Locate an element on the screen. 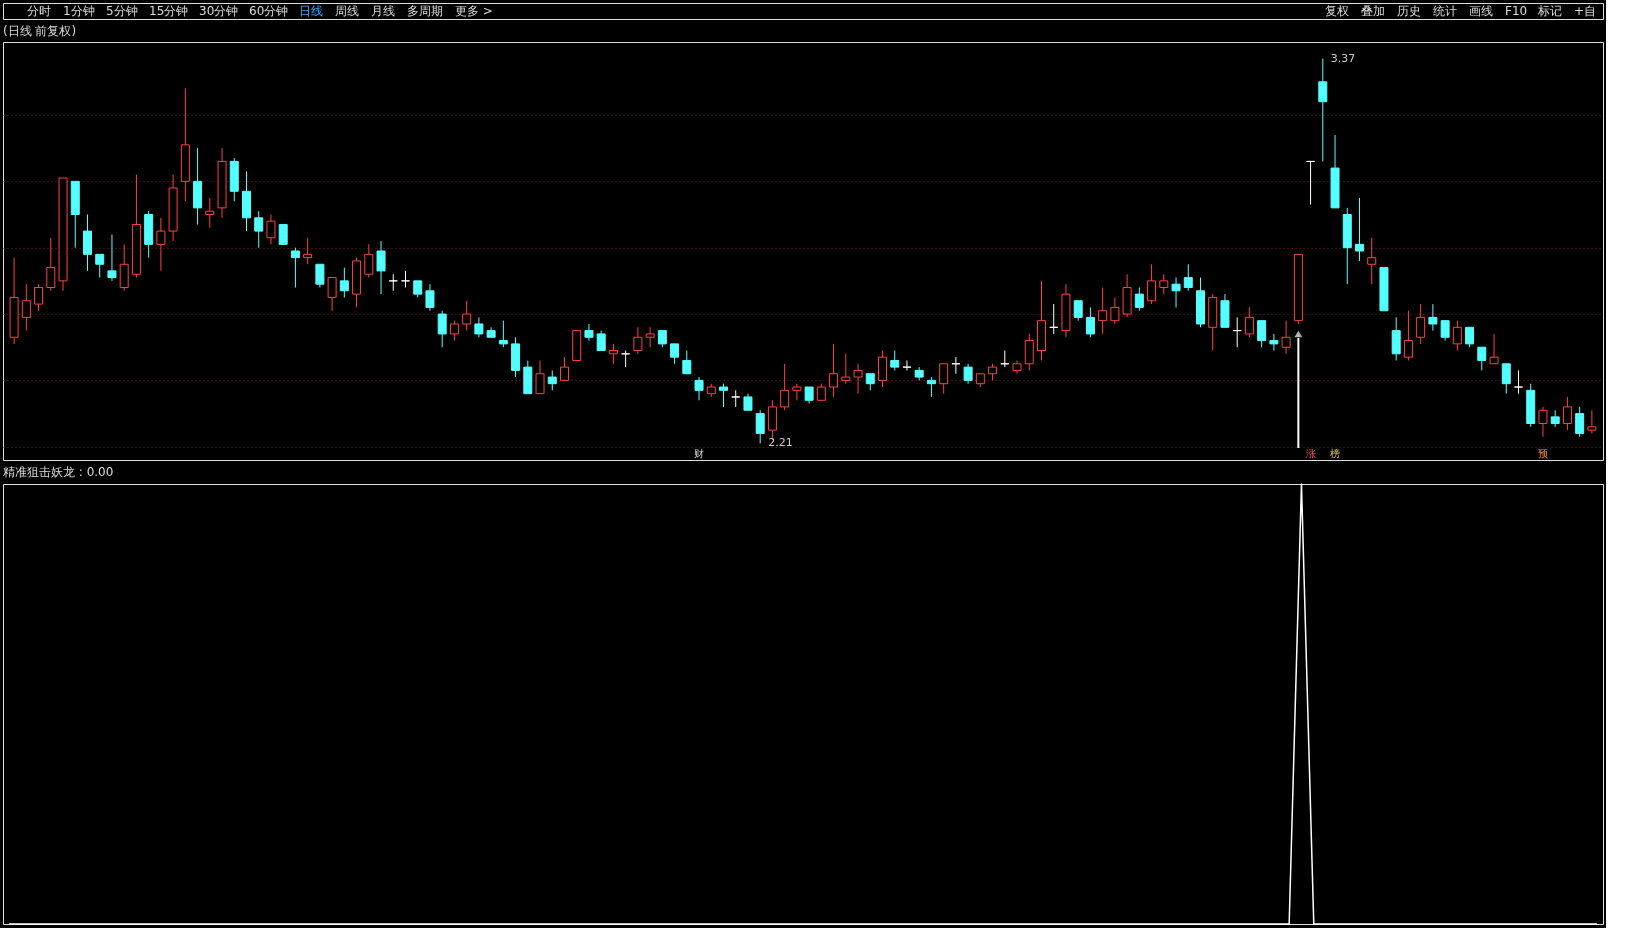 This screenshot has width=1631, height=941. annotation: 3.37 is located at coordinates (1343, 58).